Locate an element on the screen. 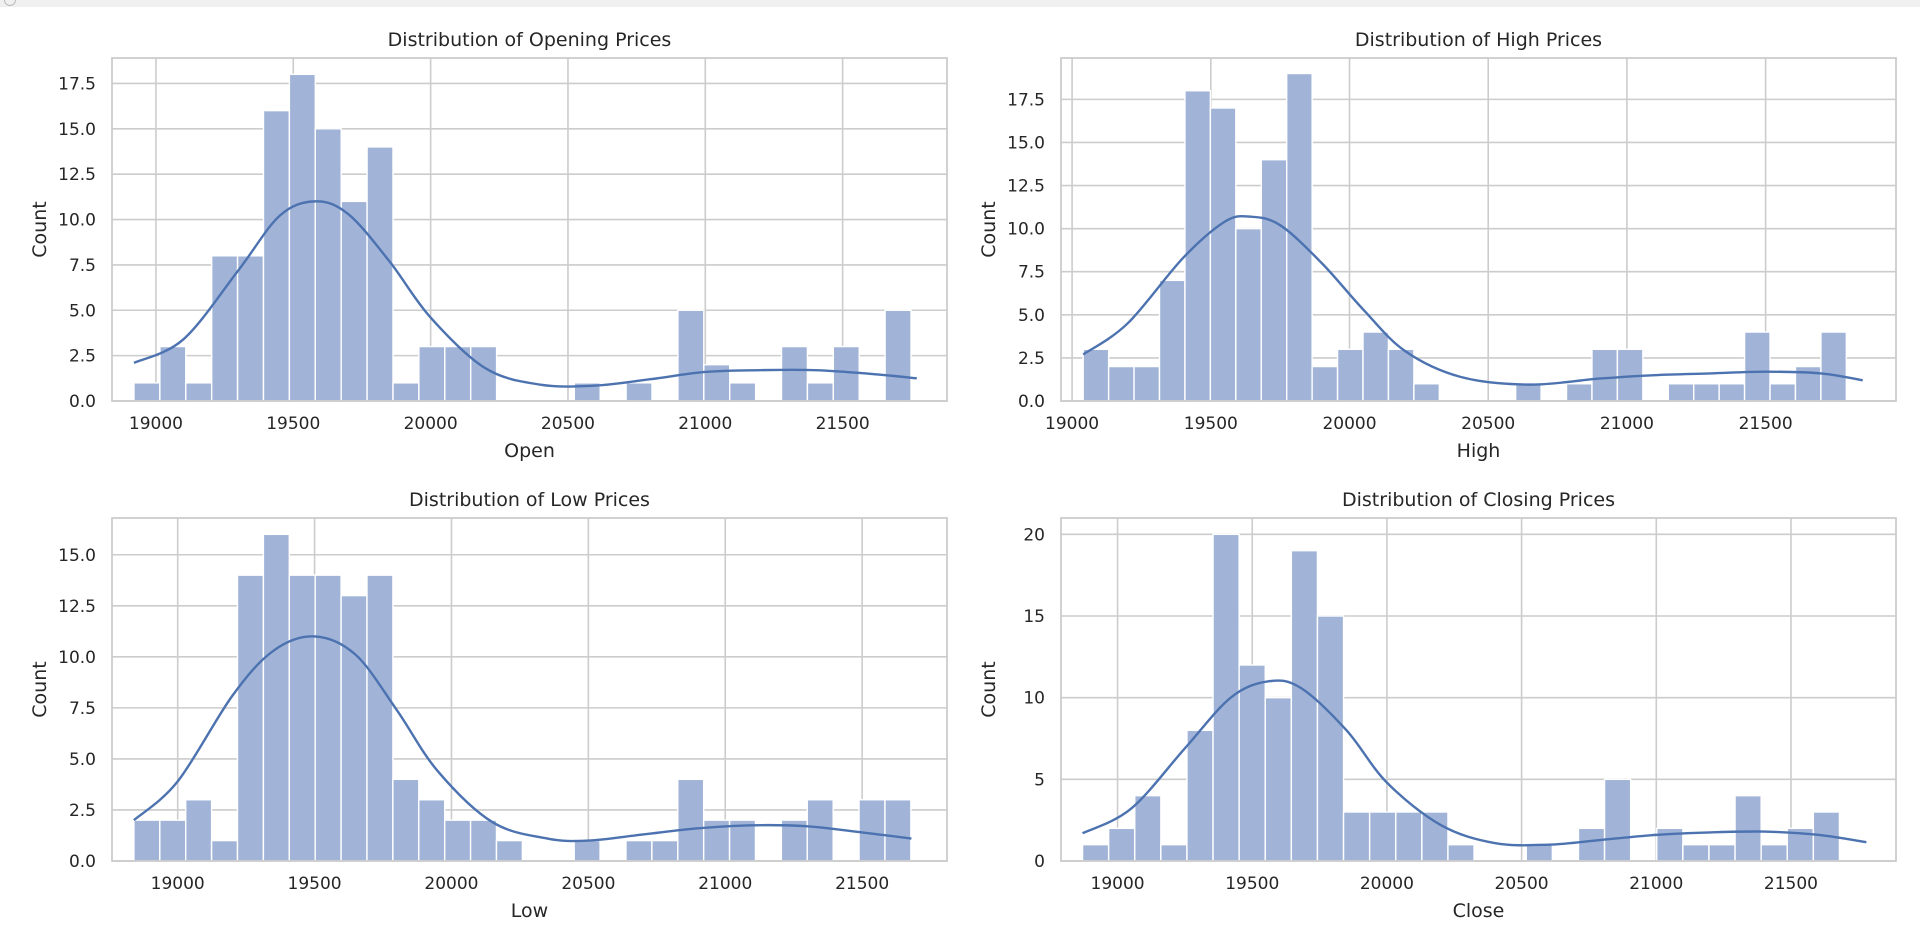 The width and height of the screenshot is (1920, 950). x-axis-label: Close is located at coordinates (1479, 911).